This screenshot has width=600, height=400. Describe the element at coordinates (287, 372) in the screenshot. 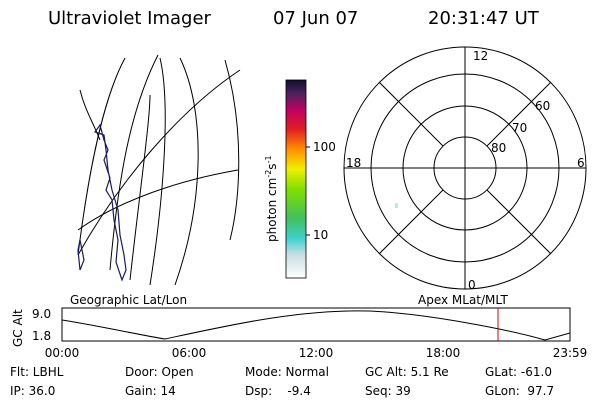

I see `status-field: Mode: Normal` at that location.